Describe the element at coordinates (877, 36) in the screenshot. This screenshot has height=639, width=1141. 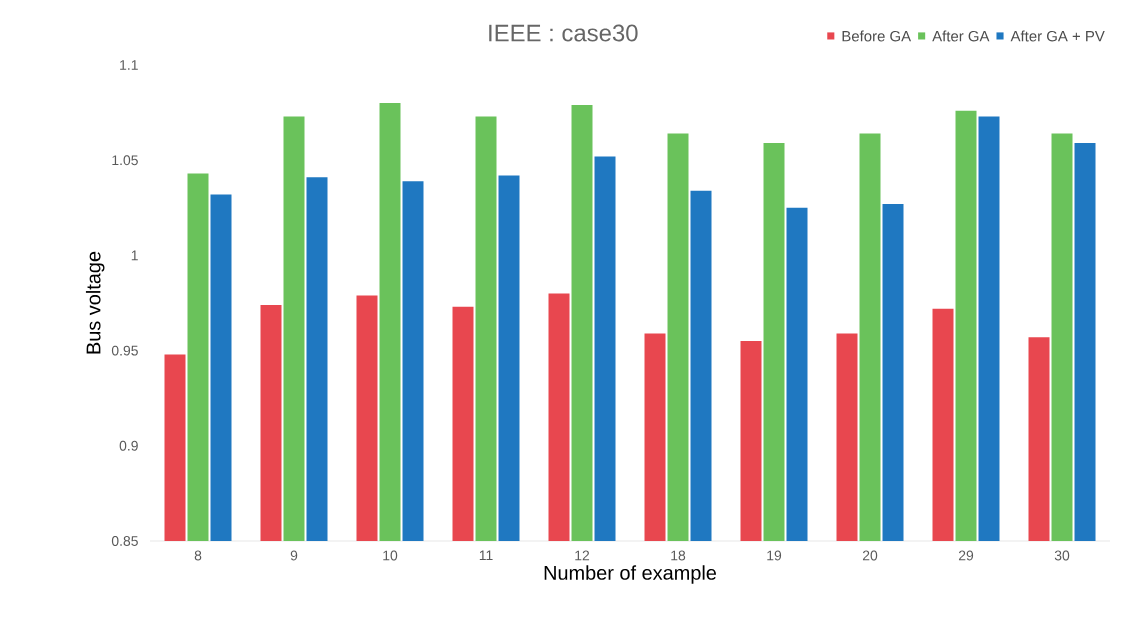
I see `legend-label: Before GA` at that location.